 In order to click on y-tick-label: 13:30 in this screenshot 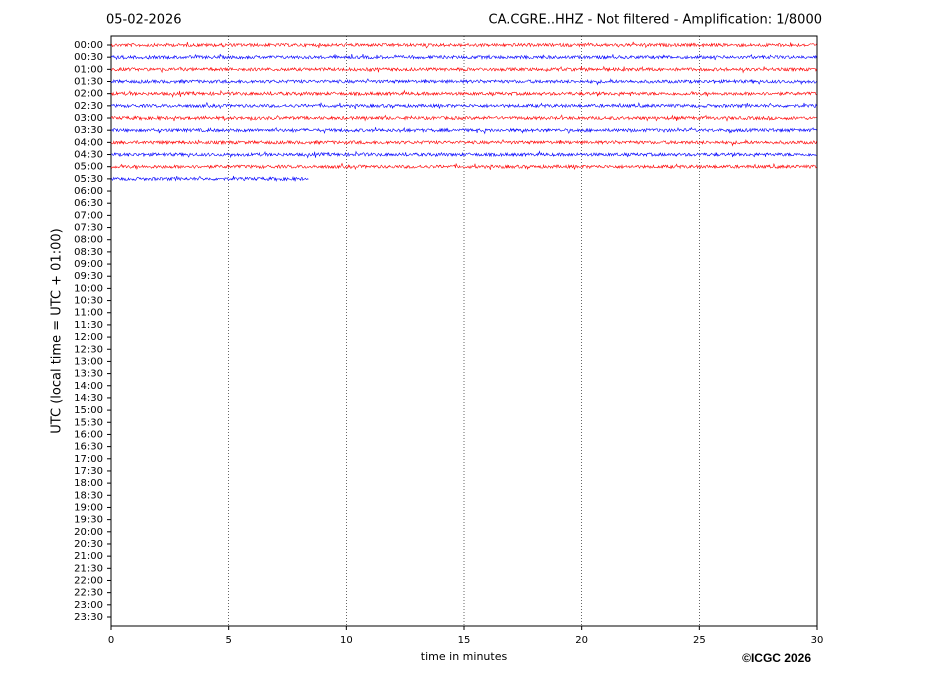, I will do `click(88, 374)`.